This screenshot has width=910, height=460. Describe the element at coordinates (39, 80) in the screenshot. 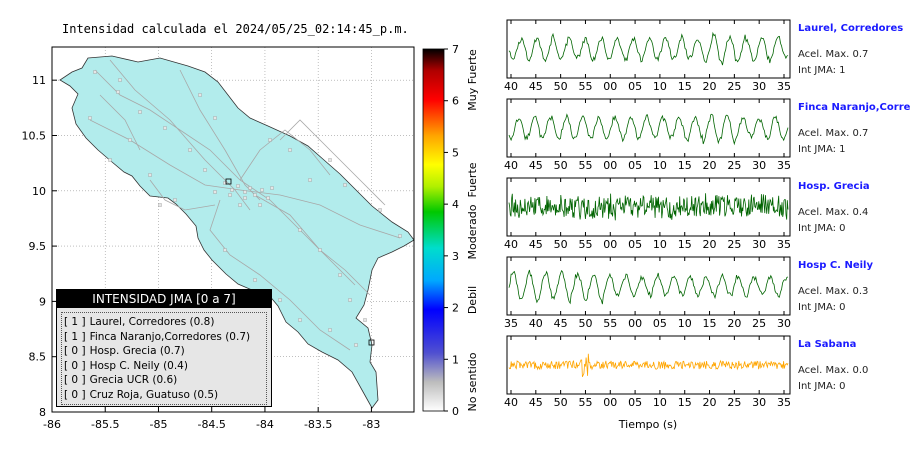

I see `map-y-tick-label: 11` at that location.